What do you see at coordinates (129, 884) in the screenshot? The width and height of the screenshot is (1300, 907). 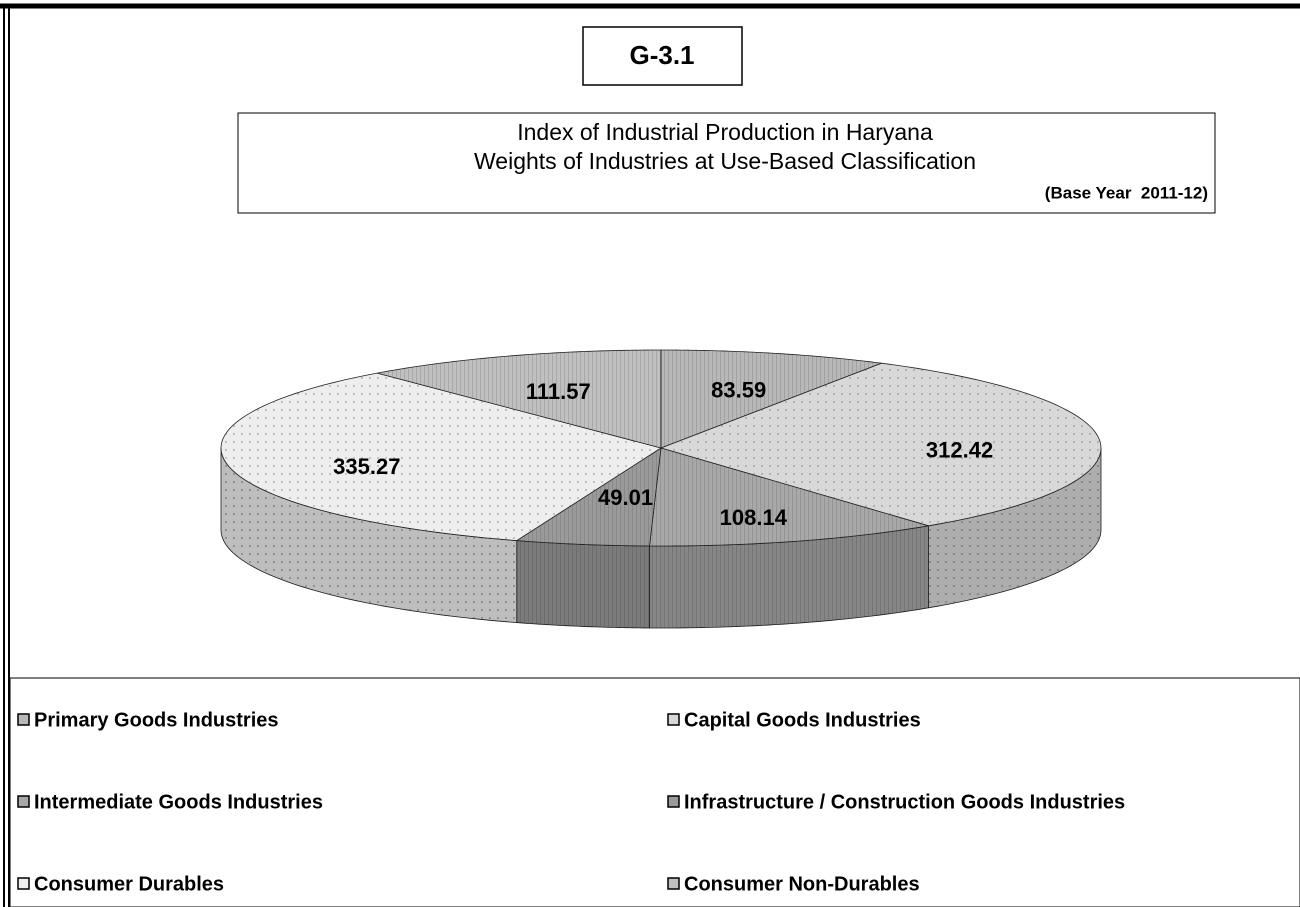 I see `legend-label: Consumer Durables` at bounding box center [129, 884].